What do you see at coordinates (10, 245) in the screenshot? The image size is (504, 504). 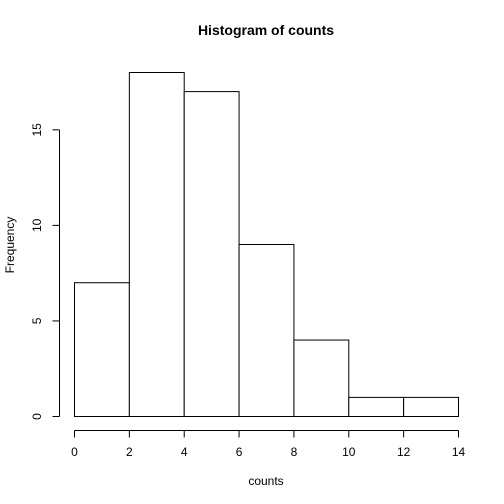 I see `y-axis-label: Frequency` at bounding box center [10, 245].